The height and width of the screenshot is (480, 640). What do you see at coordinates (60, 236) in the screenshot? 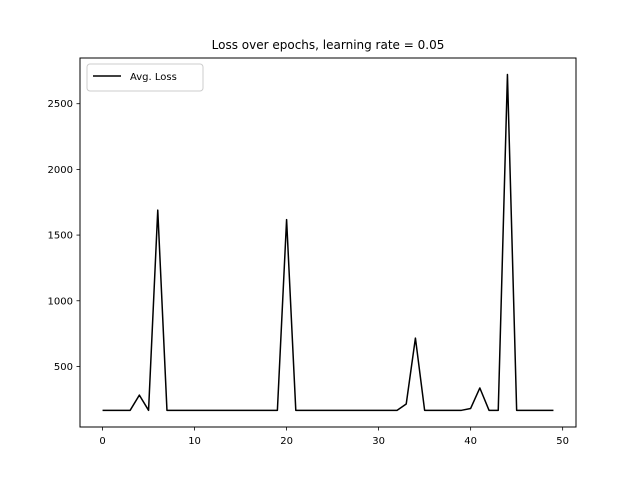
I see `y-tick-label: 1500` at bounding box center [60, 236].